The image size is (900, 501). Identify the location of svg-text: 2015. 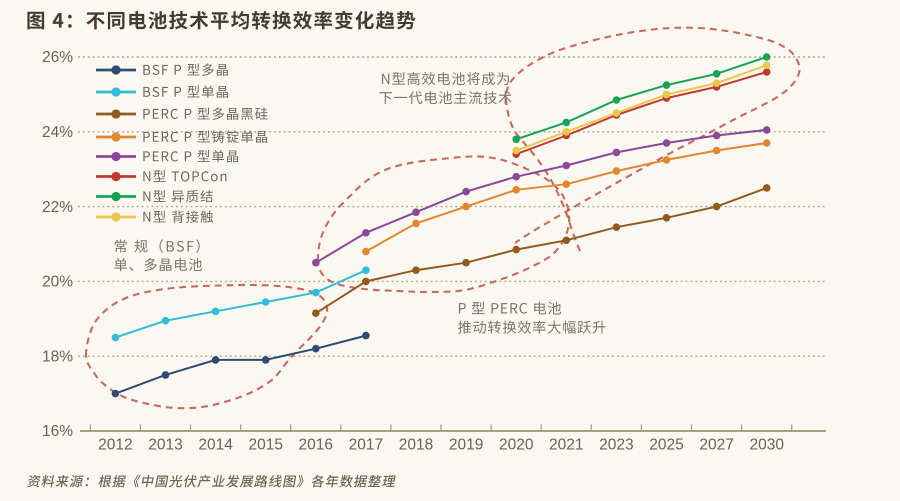
(265, 445).